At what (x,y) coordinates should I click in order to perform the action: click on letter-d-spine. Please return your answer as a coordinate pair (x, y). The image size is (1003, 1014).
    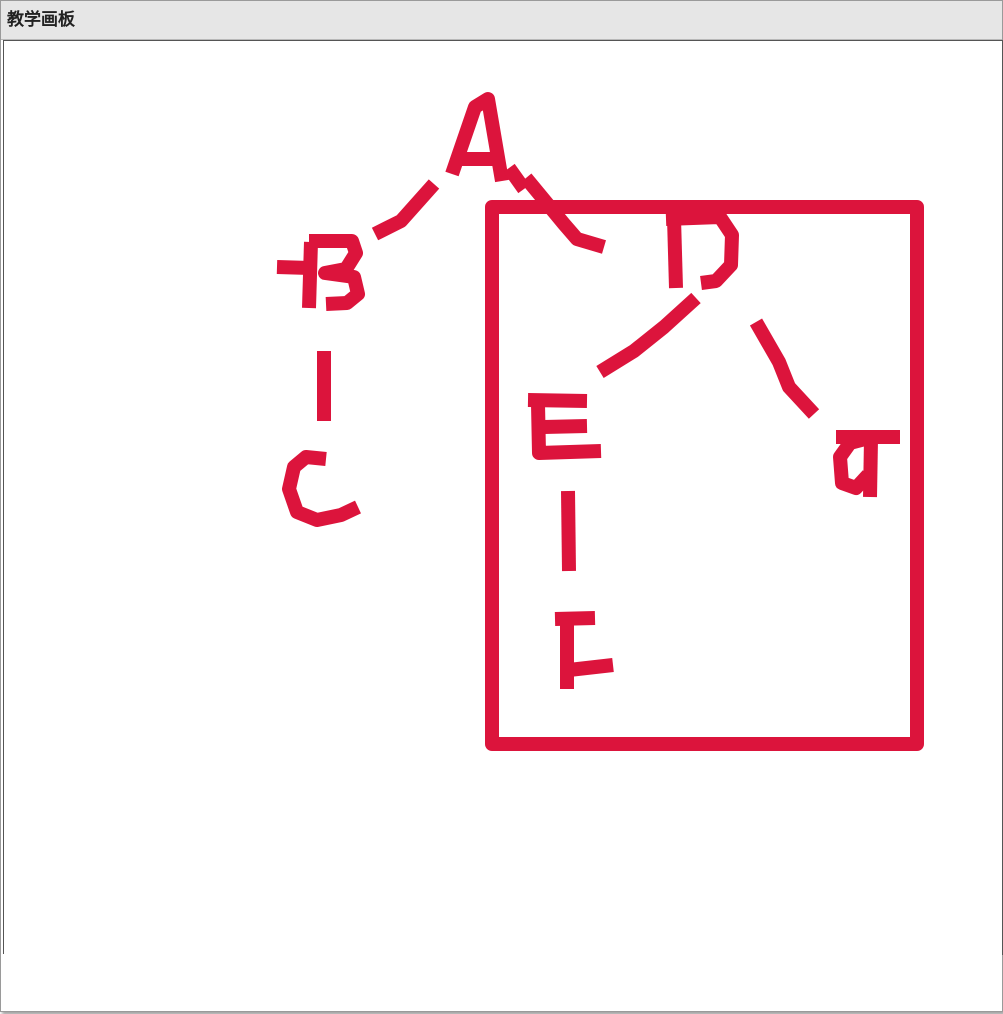
    Looking at the image, I should click on (675, 253).